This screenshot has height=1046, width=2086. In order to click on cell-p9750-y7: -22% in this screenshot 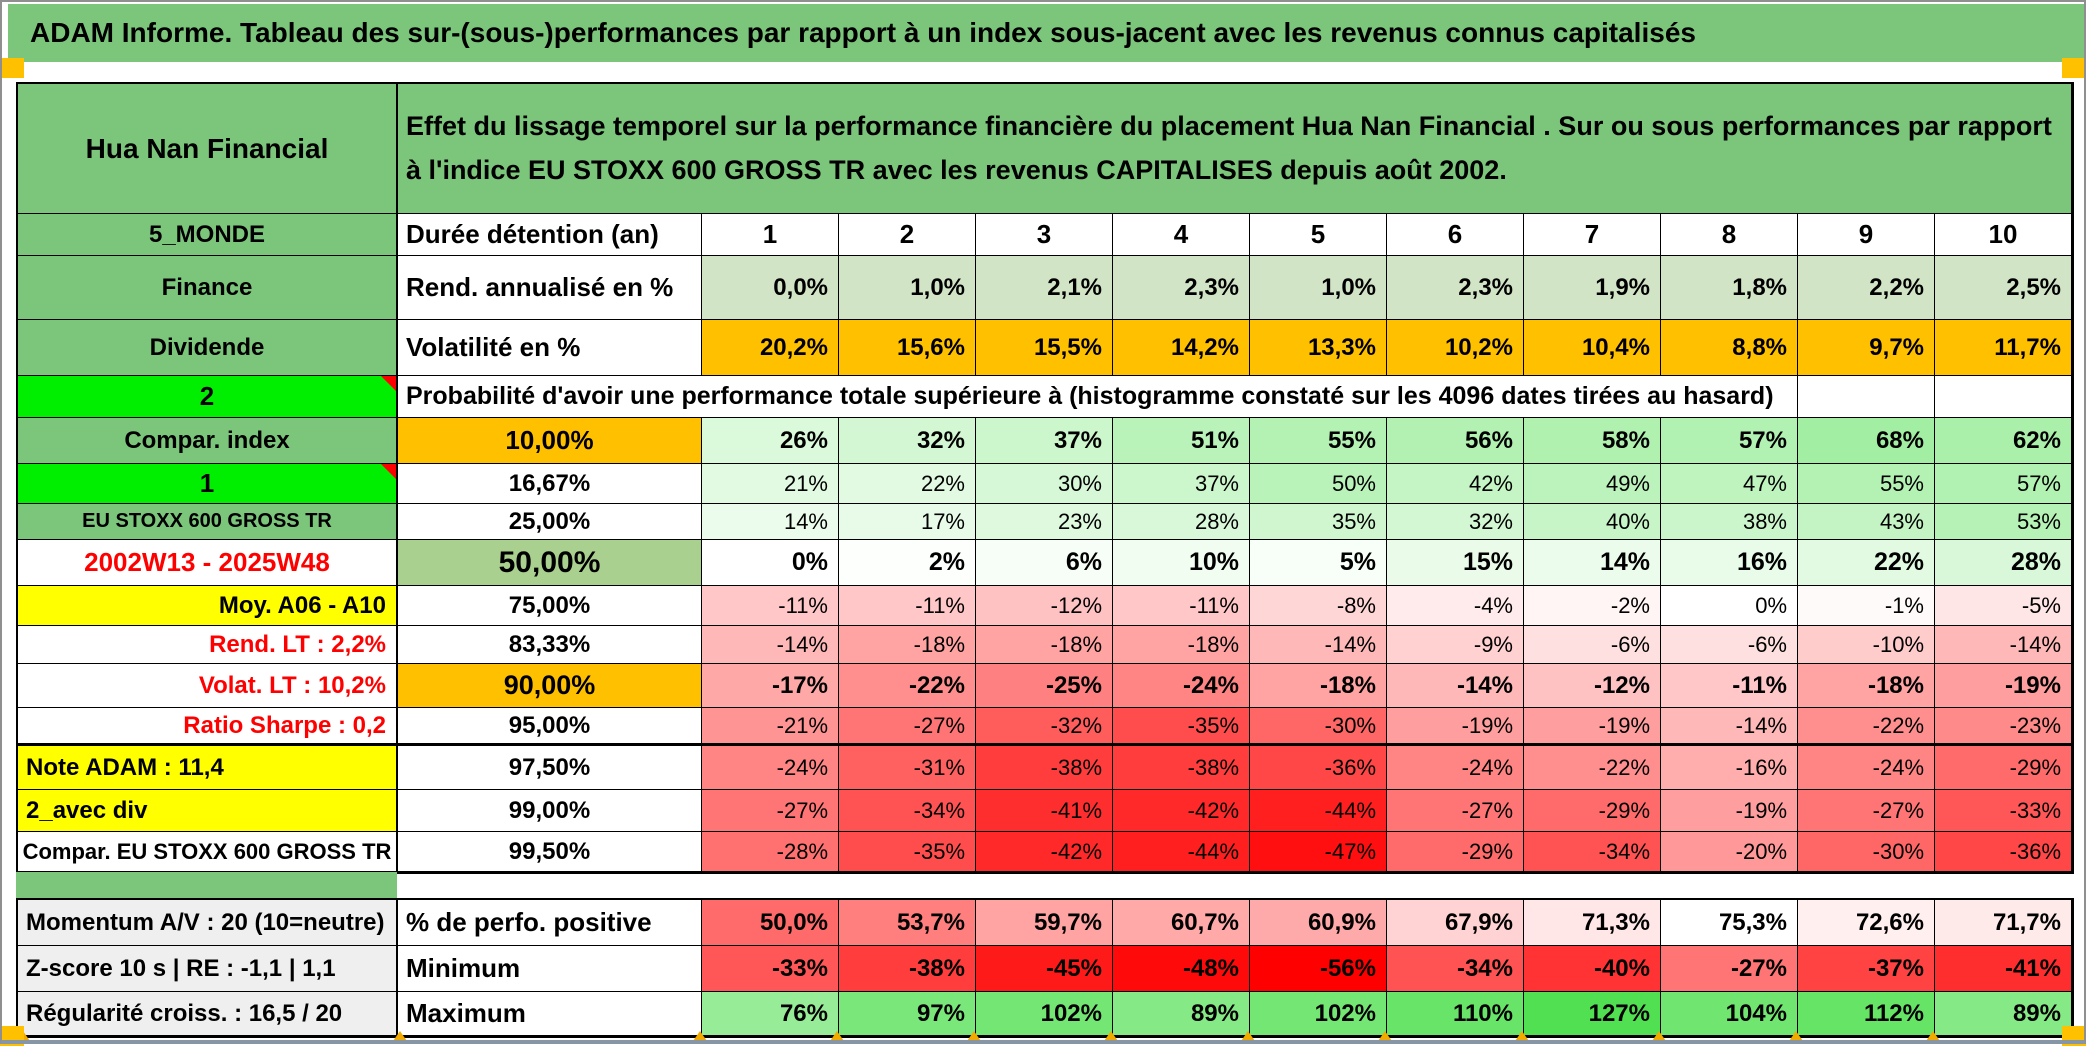, I will do `click(1592, 768)`.